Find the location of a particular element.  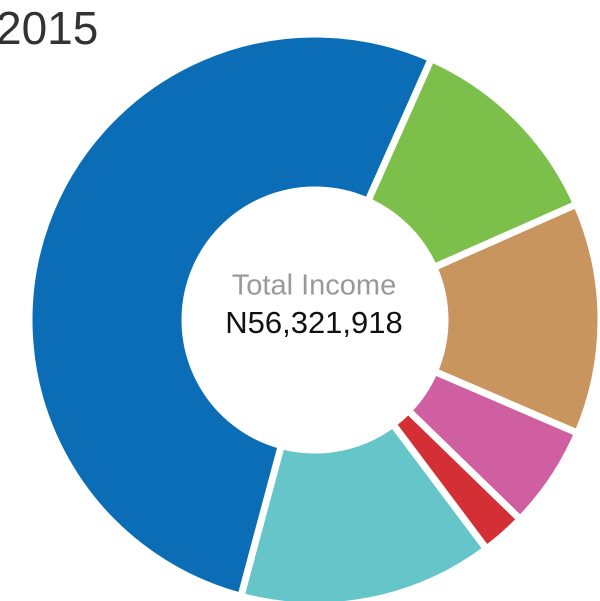

chart-title: 2015 is located at coordinates (49, 28).